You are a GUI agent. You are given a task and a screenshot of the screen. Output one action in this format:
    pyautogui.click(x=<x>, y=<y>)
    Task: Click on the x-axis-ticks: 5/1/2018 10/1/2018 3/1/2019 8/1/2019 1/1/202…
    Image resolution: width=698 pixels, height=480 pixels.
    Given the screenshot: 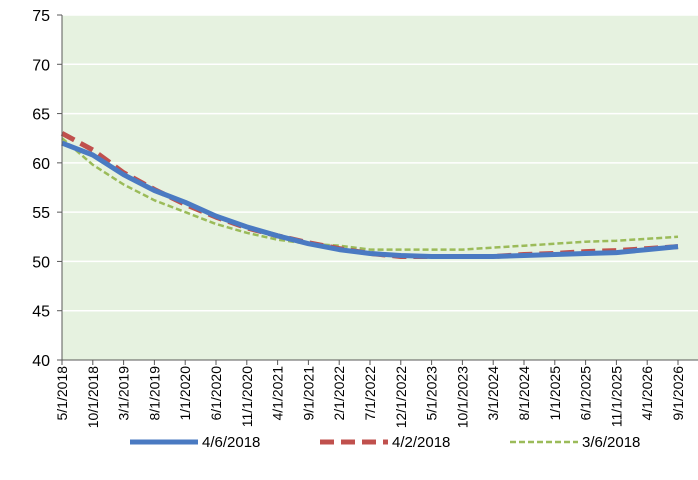 What is the action you would take?
    pyautogui.click(x=370, y=394)
    